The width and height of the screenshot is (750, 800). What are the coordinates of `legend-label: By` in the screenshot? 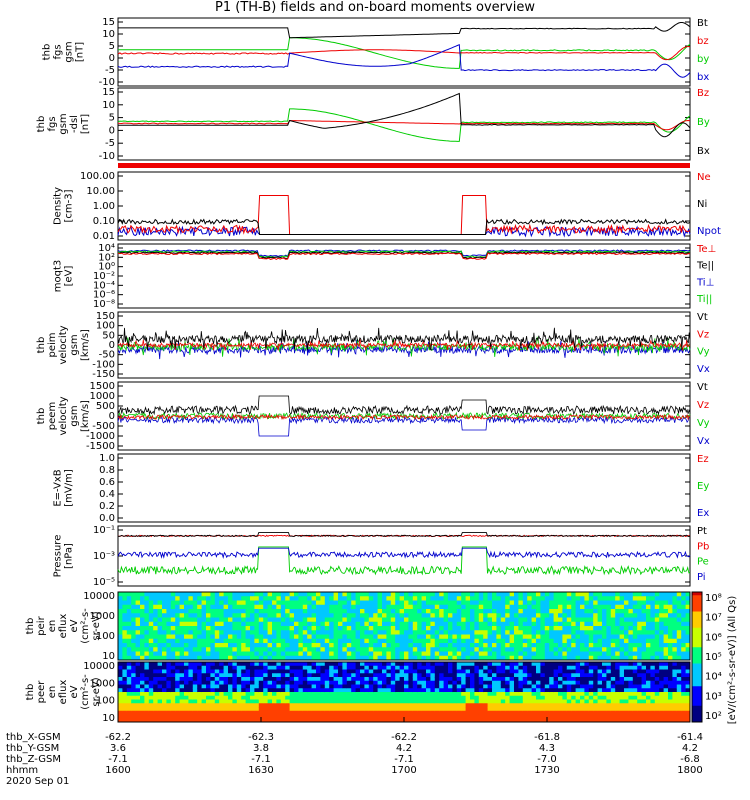 It's located at (703, 122).